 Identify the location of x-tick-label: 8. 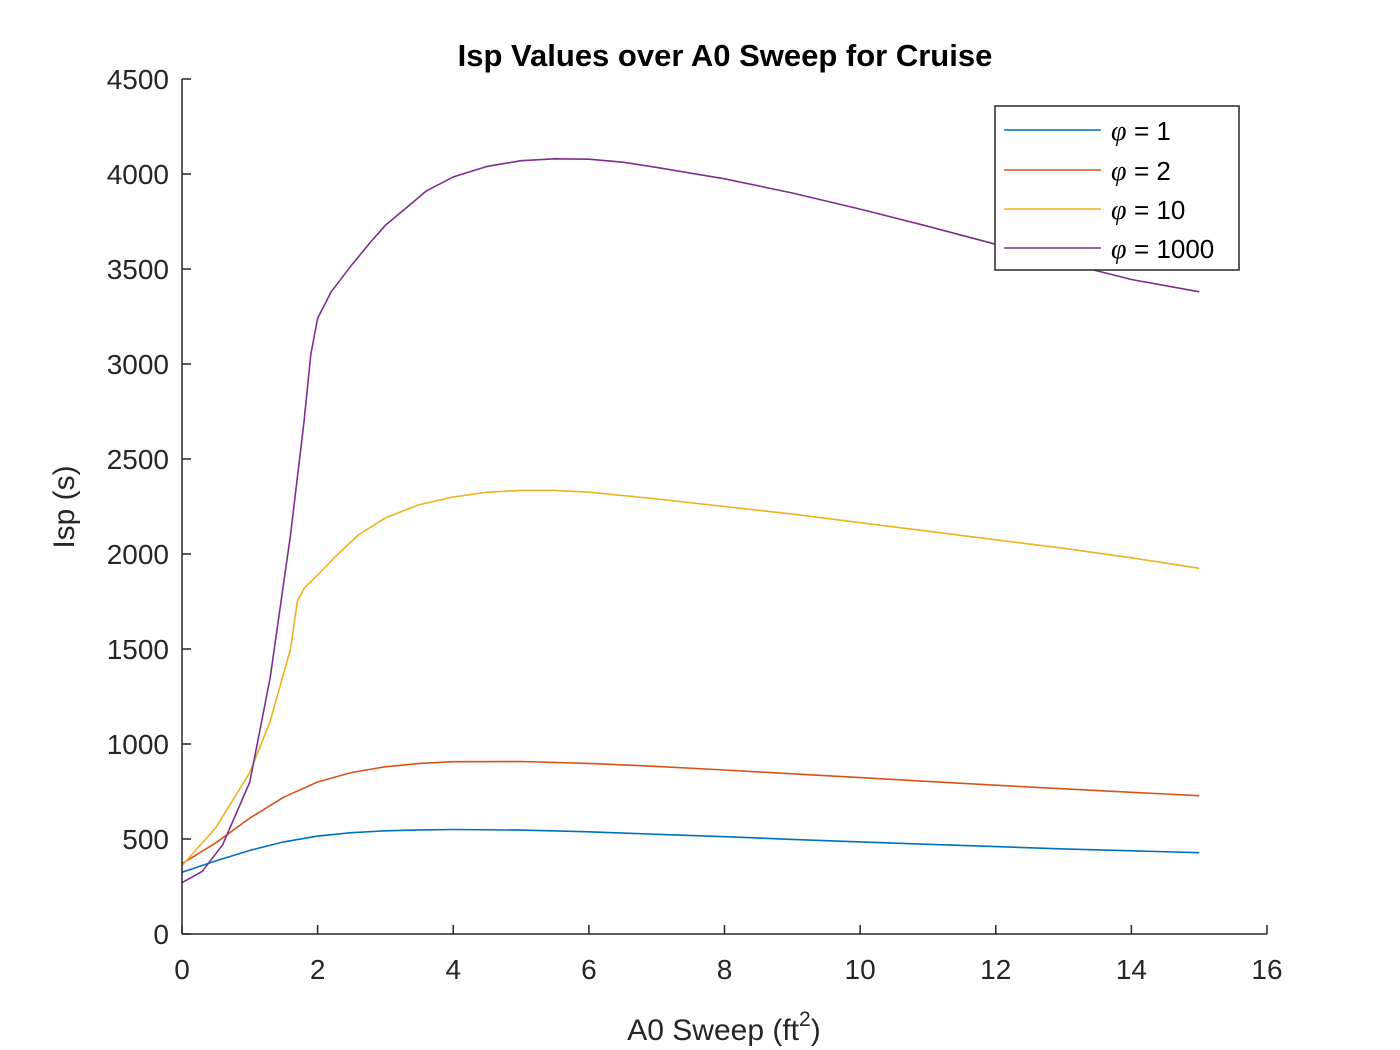
(725, 969).